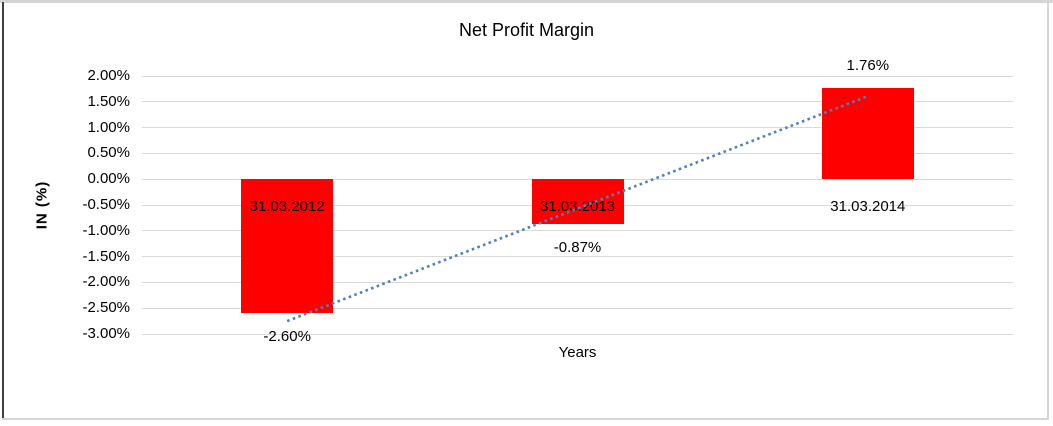  What do you see at coordinates (1048, 211) in the screenshot?
I see `window-border-right` at bounding box center [1048, 211].